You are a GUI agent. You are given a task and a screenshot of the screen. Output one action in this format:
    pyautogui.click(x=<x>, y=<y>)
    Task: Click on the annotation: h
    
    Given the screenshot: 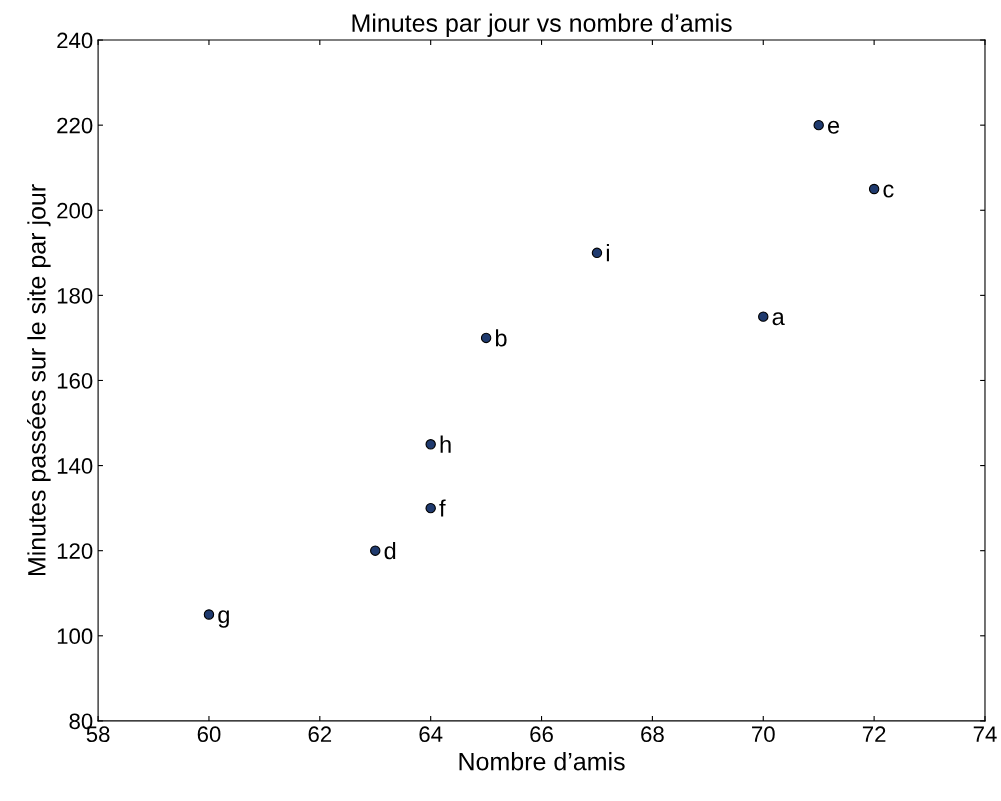 What is the action you would take?
    pyautogui.click(x=445, y=444)
    